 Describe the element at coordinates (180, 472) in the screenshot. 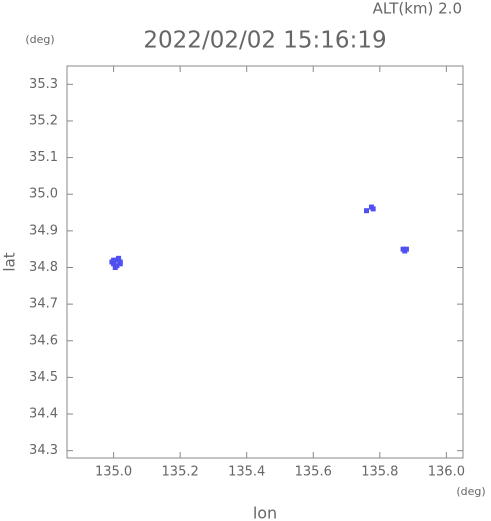

I see `x-tick-label: 135.2` at that location.